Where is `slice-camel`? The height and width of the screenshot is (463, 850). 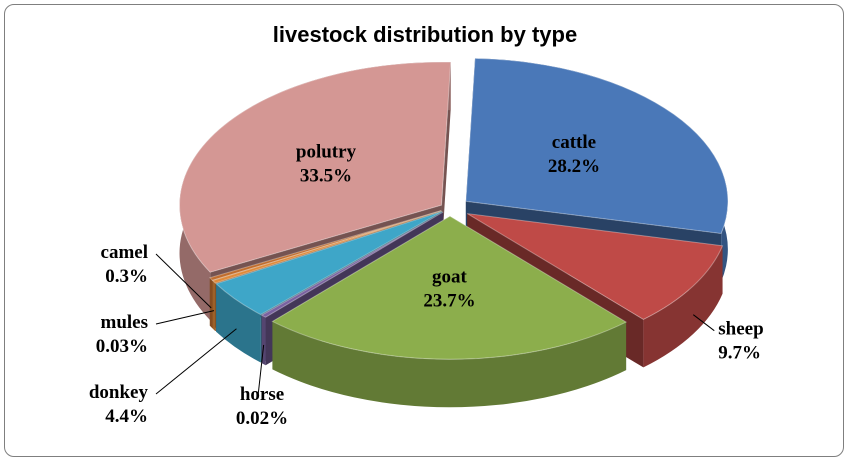 slice-camel is located at coordinates (325, 245).